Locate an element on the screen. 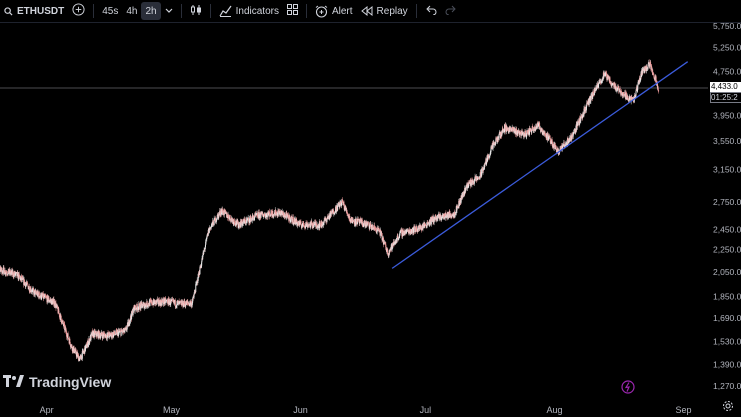 The width and height of the screenshot is (741, 417). lightning-icon is located at coordinates (628, 389).